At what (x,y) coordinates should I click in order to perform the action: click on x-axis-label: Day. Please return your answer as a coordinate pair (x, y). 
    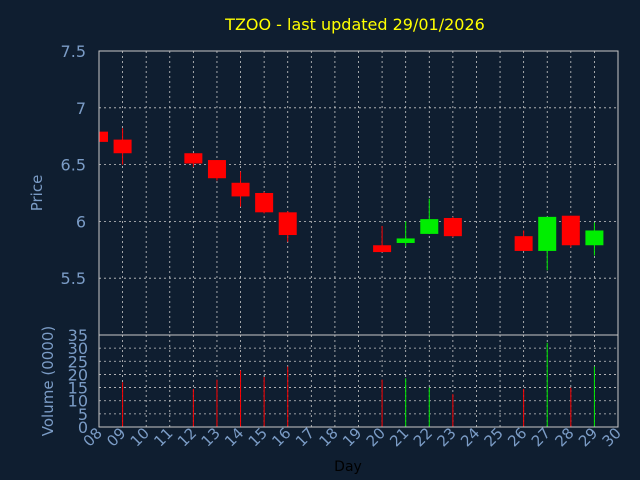
    Looking at the image, I should click on (348, 467).